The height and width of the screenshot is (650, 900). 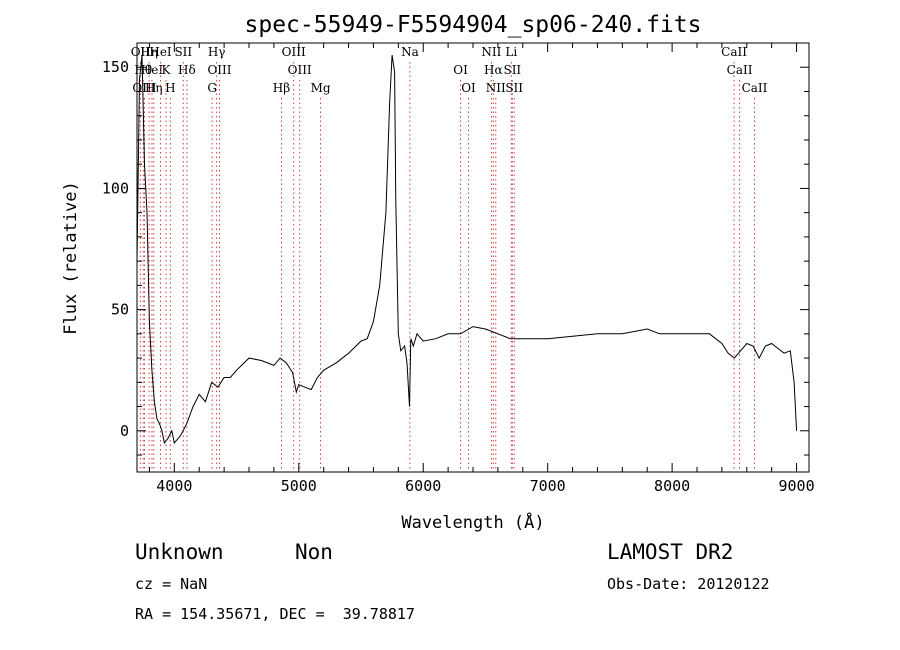 What do you see at coordinates (473, 25) in the screenshot?
I see `chart-title: spec-55949-F5594904_sp06-240.fits` at bounding box center [473, 25].